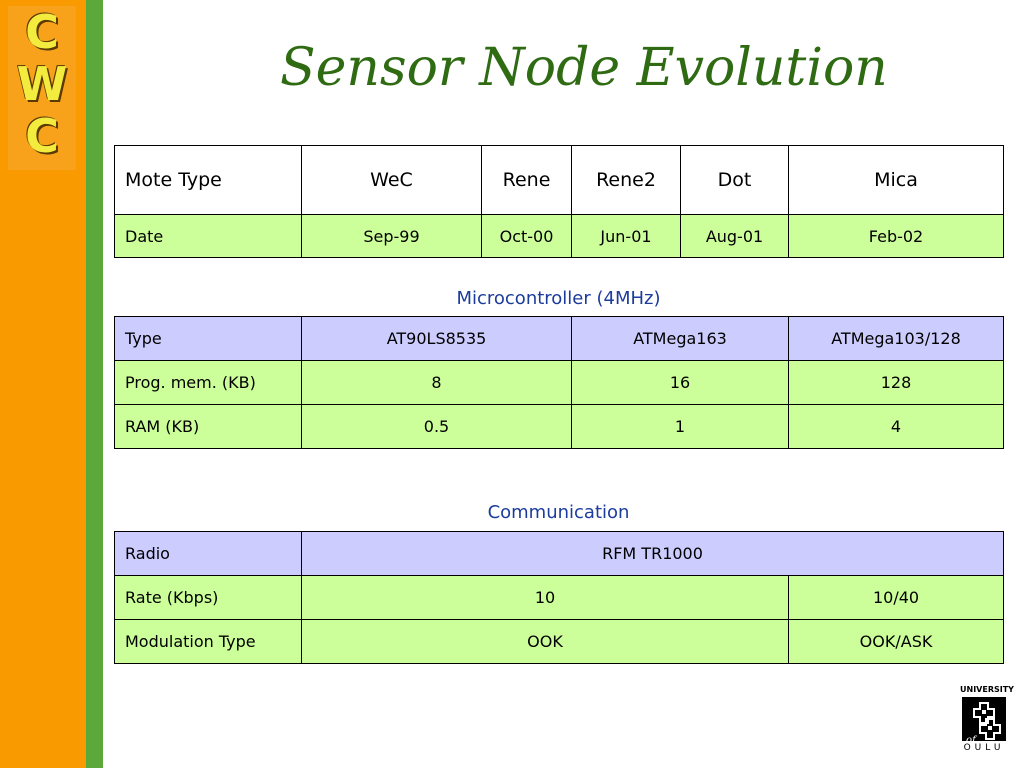  Describe the element at coordinates (208, 641) in the screenshot. I see `table-cell: Modulation Type` at that location.